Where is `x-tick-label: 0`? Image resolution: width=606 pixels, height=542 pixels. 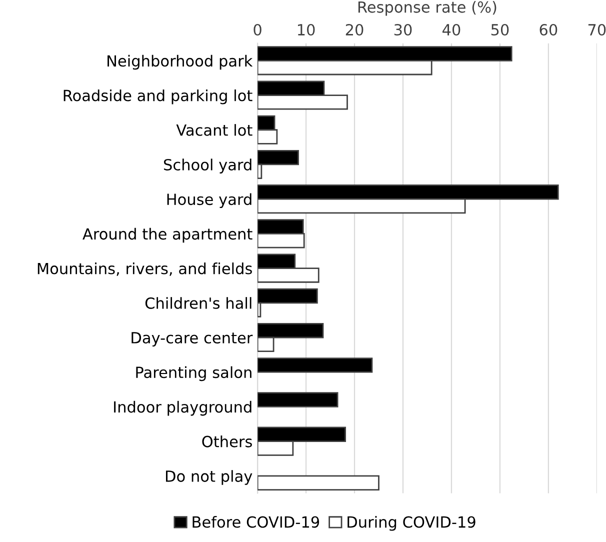
x-tick-label: 0 is located at coordinates (258, 30).